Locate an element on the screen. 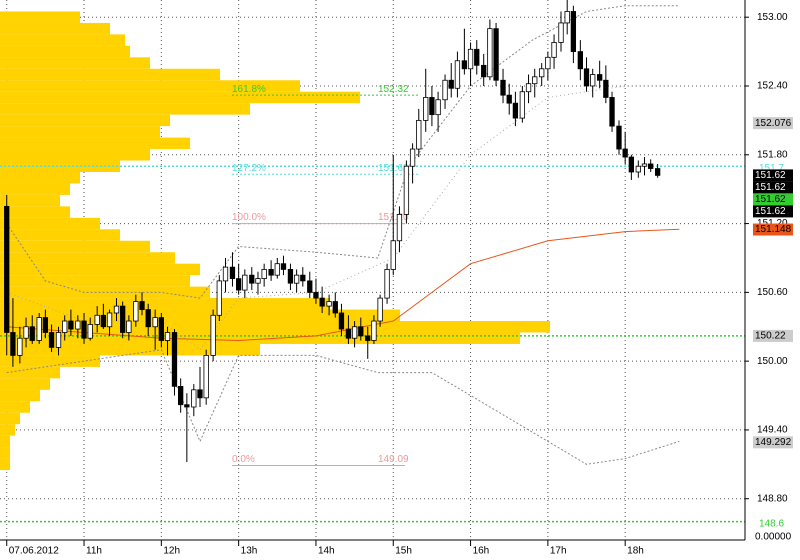 This screenshot has width=800, height=560. level-label: 151.7 is located at coordinates (771, 168).